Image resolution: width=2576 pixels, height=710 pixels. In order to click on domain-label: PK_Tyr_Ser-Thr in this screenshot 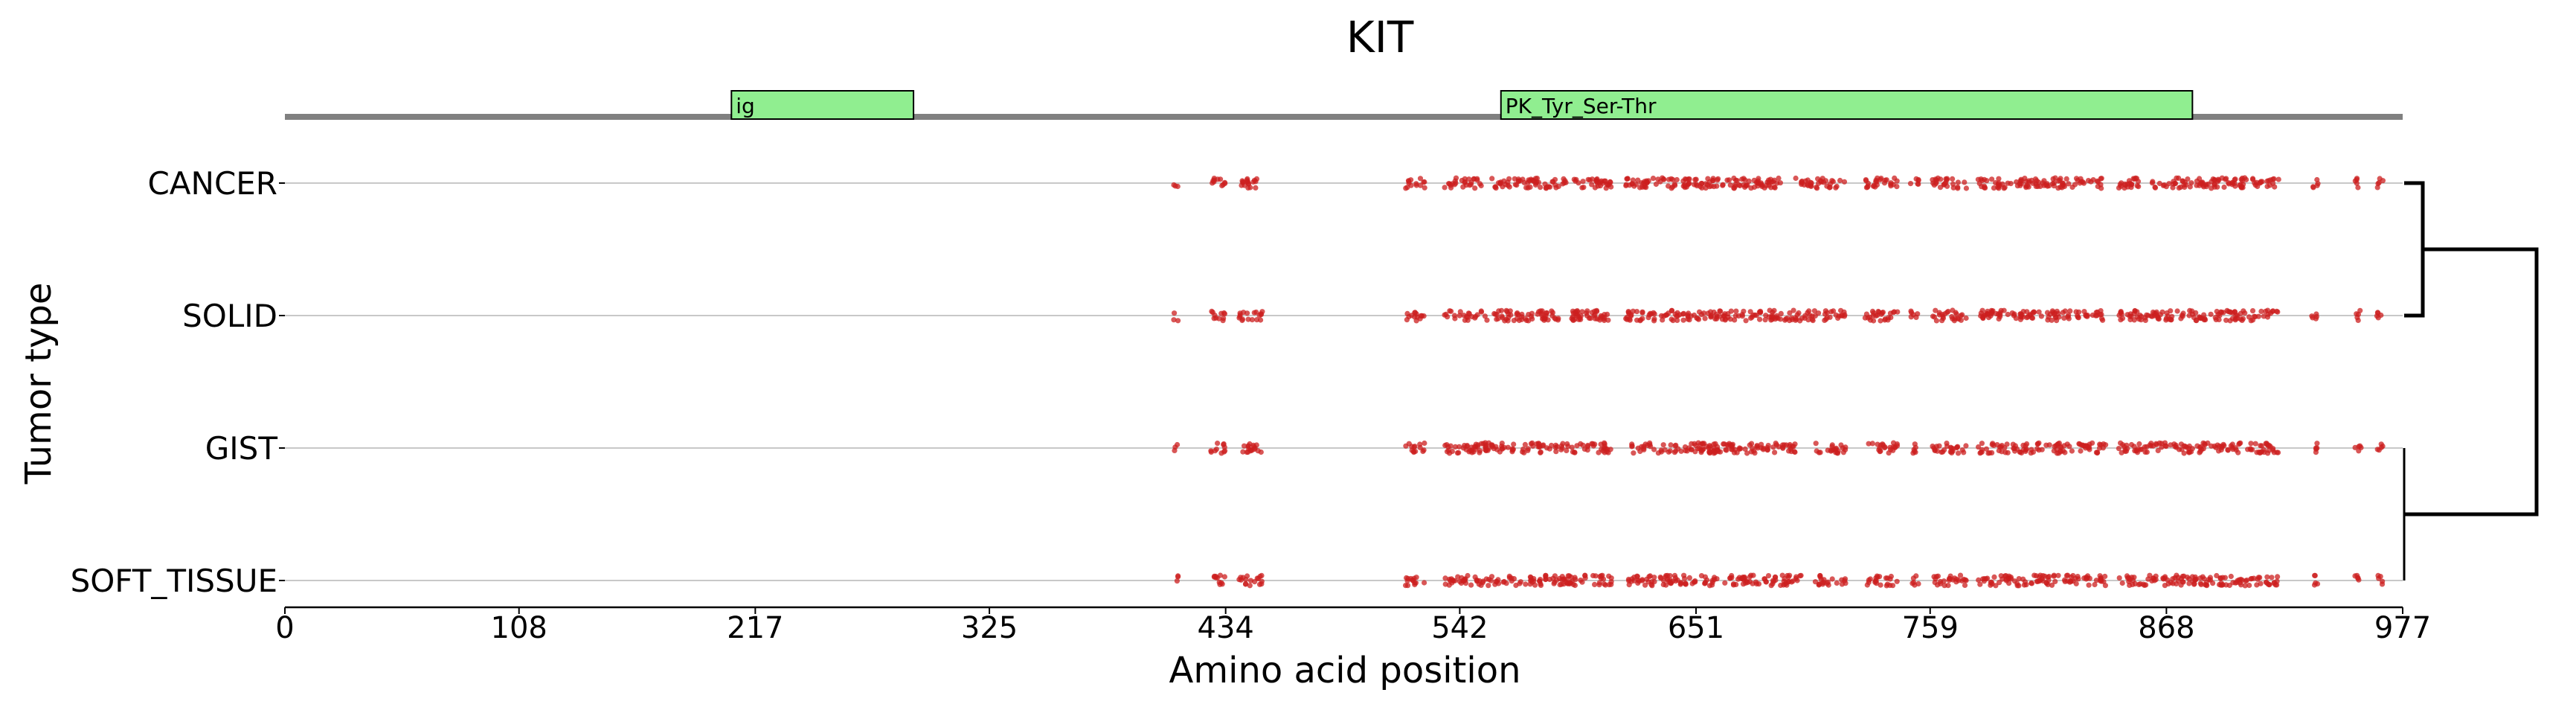, I will do `click(1582, 106)`.